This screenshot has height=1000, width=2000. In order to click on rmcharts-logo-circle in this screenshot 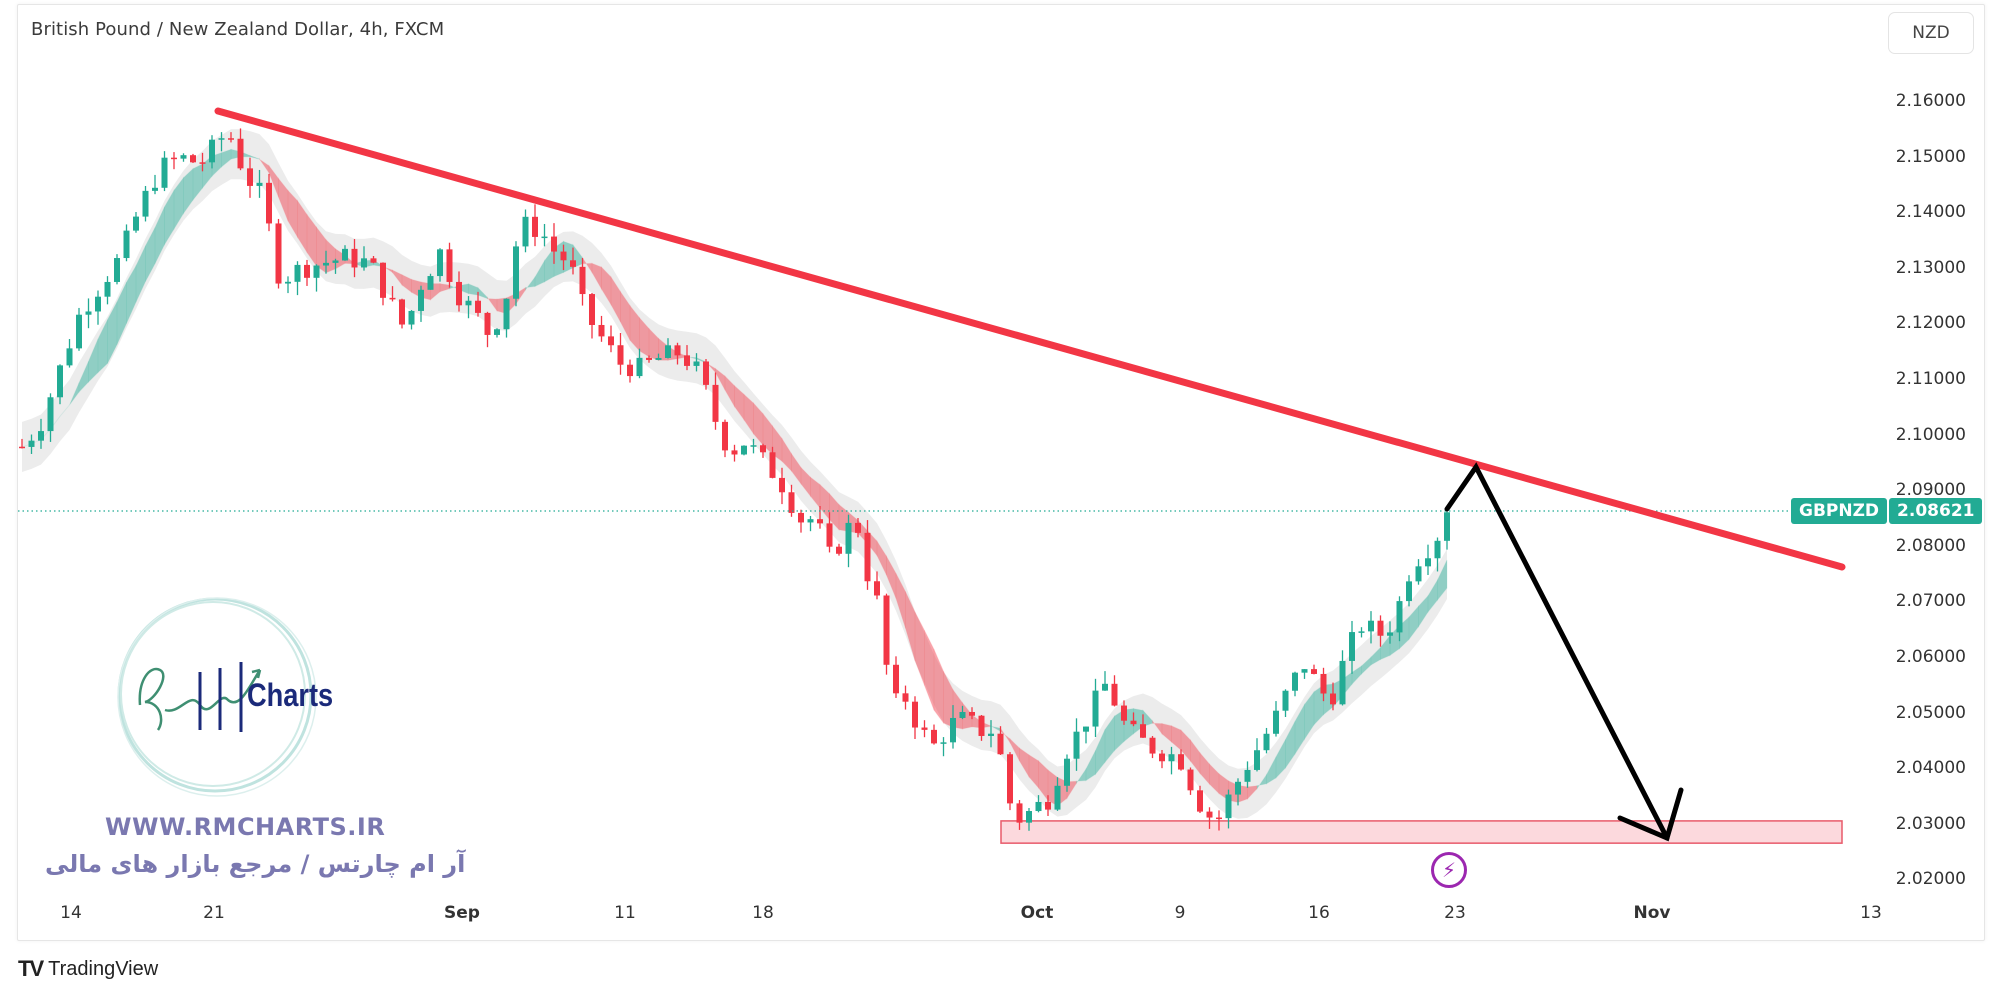, I will do `click(217, 697)`.